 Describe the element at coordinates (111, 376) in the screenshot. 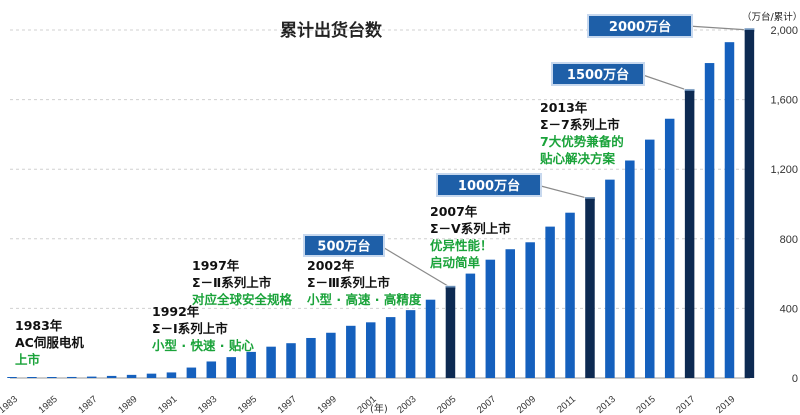

I see `bar-1988` at that location.